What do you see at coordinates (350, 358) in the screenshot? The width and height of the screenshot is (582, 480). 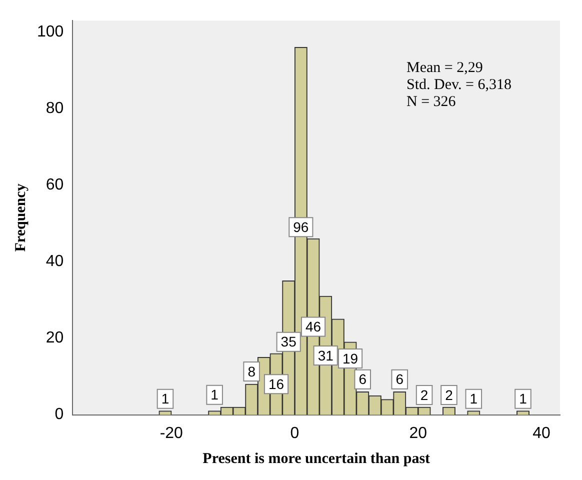 I see `data-label: 19` at bounding box center [350, 358].